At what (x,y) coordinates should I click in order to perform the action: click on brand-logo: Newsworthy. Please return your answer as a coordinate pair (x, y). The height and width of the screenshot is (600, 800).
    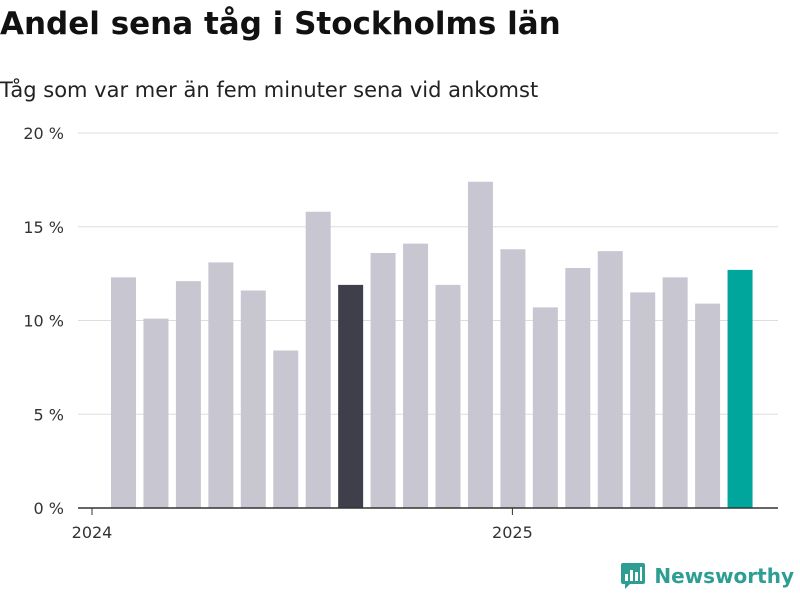
    Looking at the image, I should click on (707, 576).